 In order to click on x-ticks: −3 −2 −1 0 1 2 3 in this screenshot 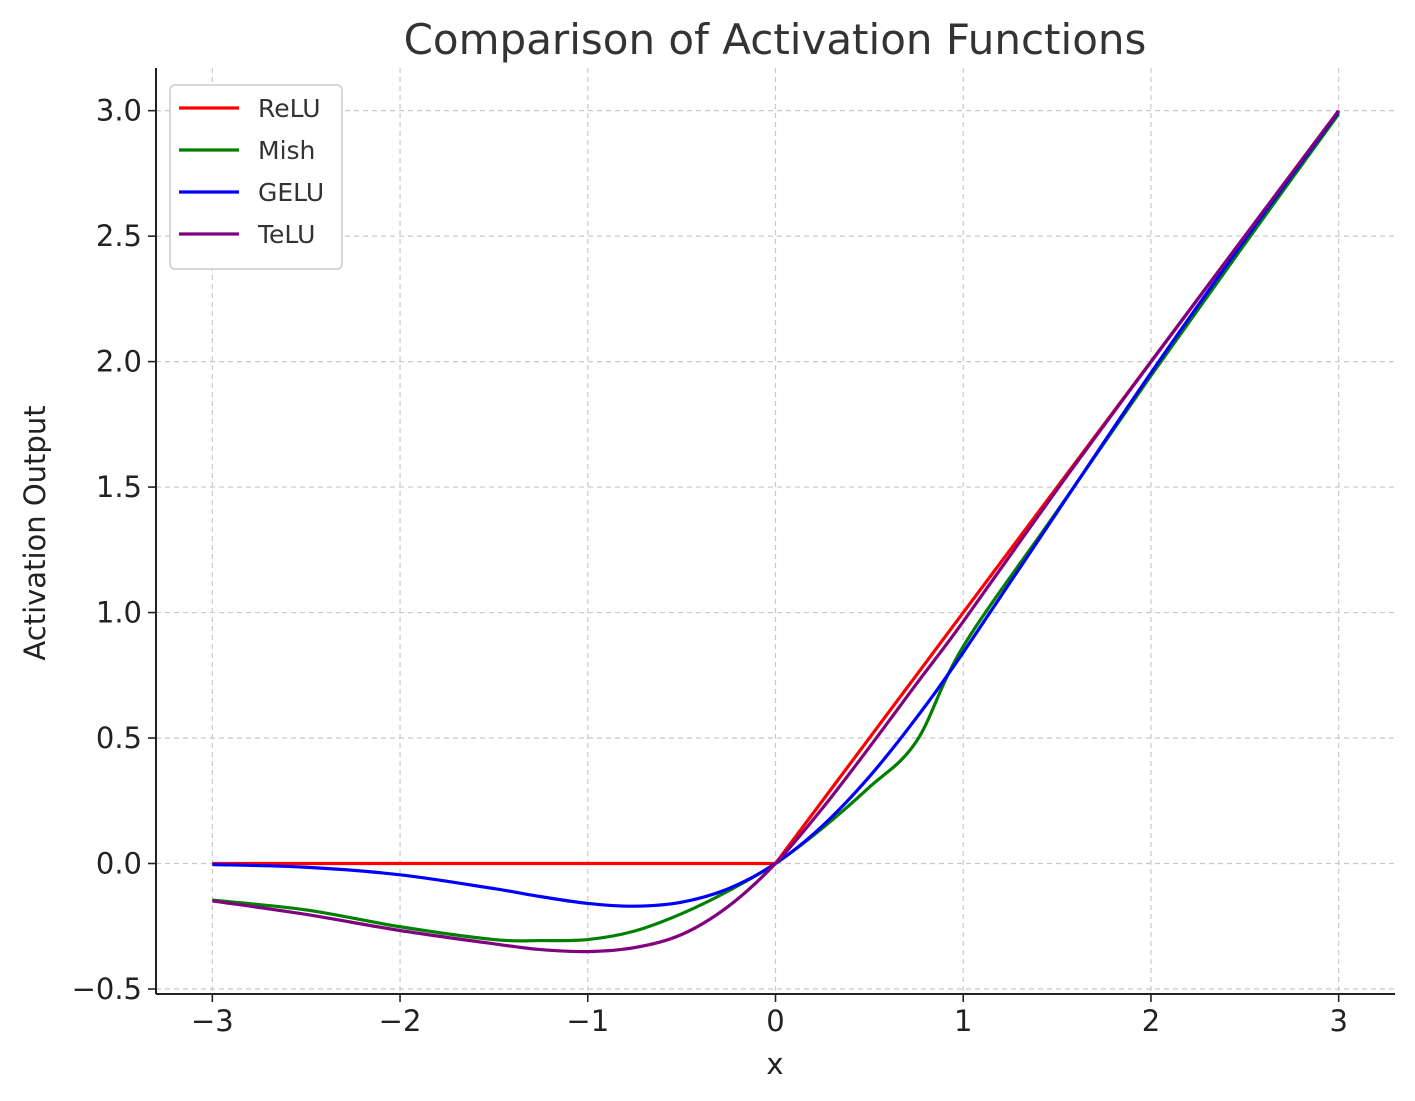, I will do `click(769, 1016)`.